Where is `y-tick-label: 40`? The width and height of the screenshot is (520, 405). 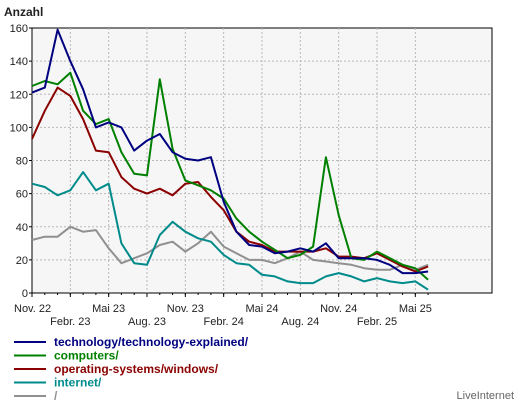 y-tick-label: 40 is located at coordinates (22, 228).